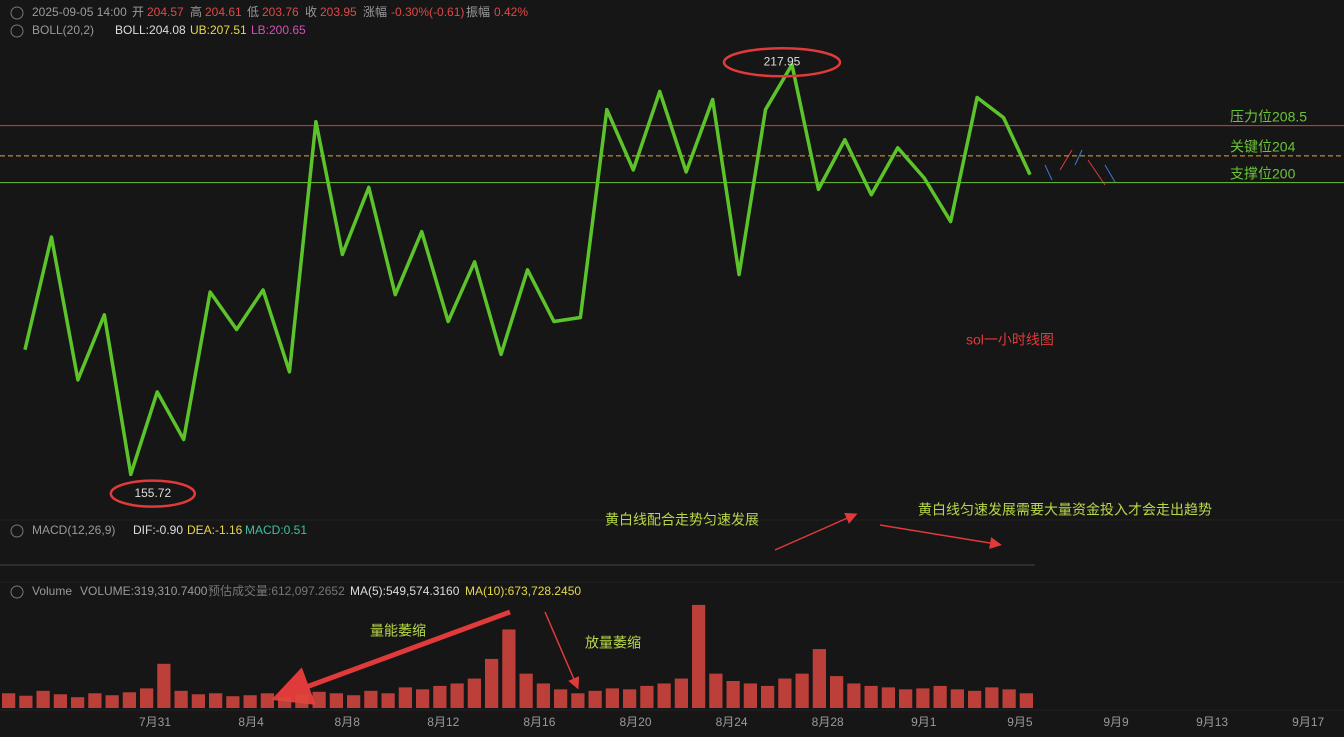  Describe the element at coordinates (1308, 722) in the screenshot. I see `x-tick-label: 9月17` at that location.